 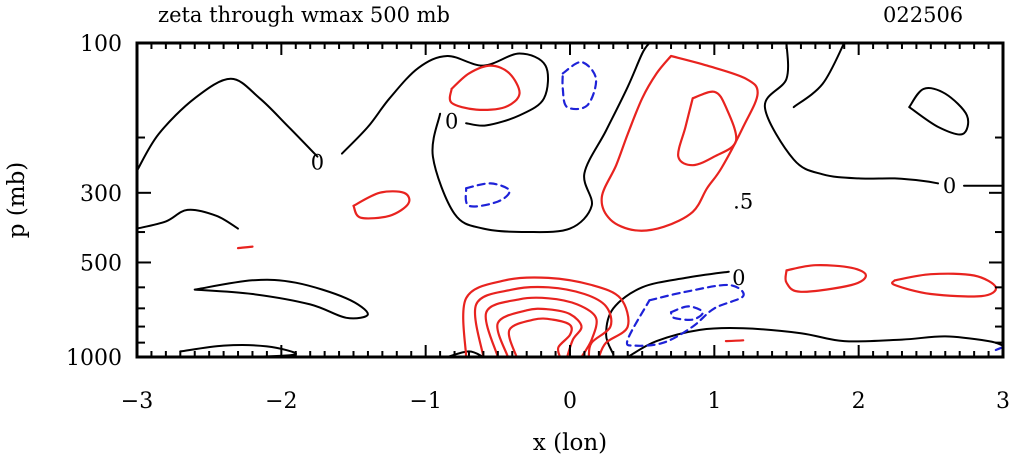 What do you see at coordinates (923, 15) in the screenshot?
I see `date-label: 022506` at bounding box center [923, 15].